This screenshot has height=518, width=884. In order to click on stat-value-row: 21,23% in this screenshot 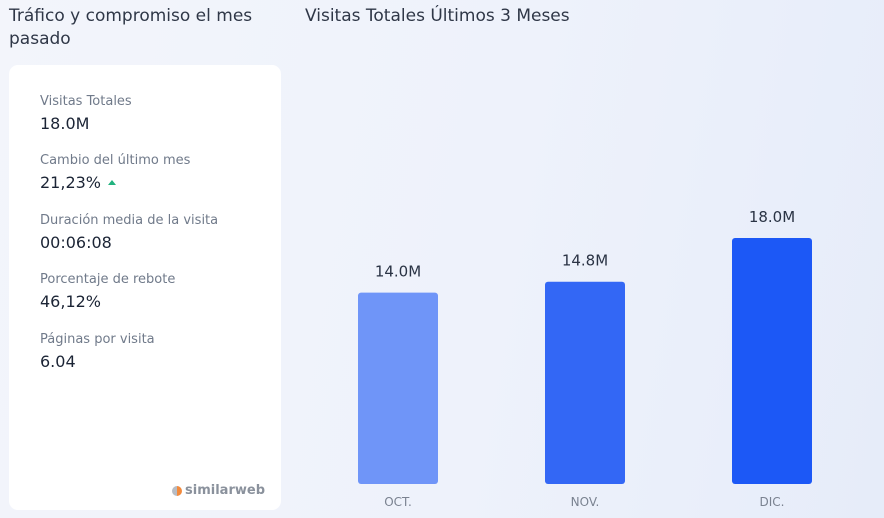, I will do `click(115, 183)`.